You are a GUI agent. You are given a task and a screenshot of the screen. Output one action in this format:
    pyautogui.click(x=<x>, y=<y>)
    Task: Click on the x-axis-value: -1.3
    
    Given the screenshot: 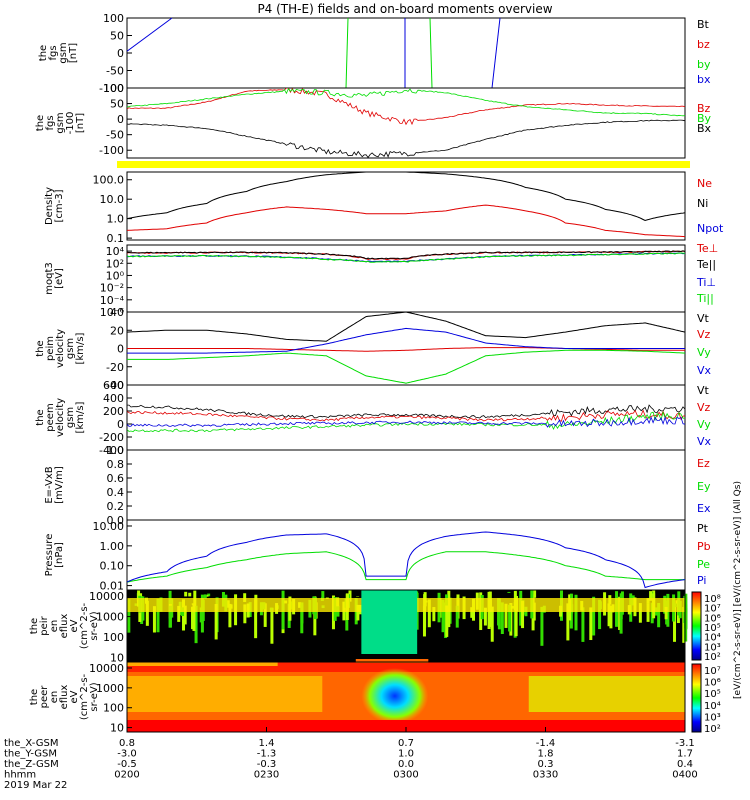 What is the action you would take?
    pyautogui.click(x=267, y=754)
    